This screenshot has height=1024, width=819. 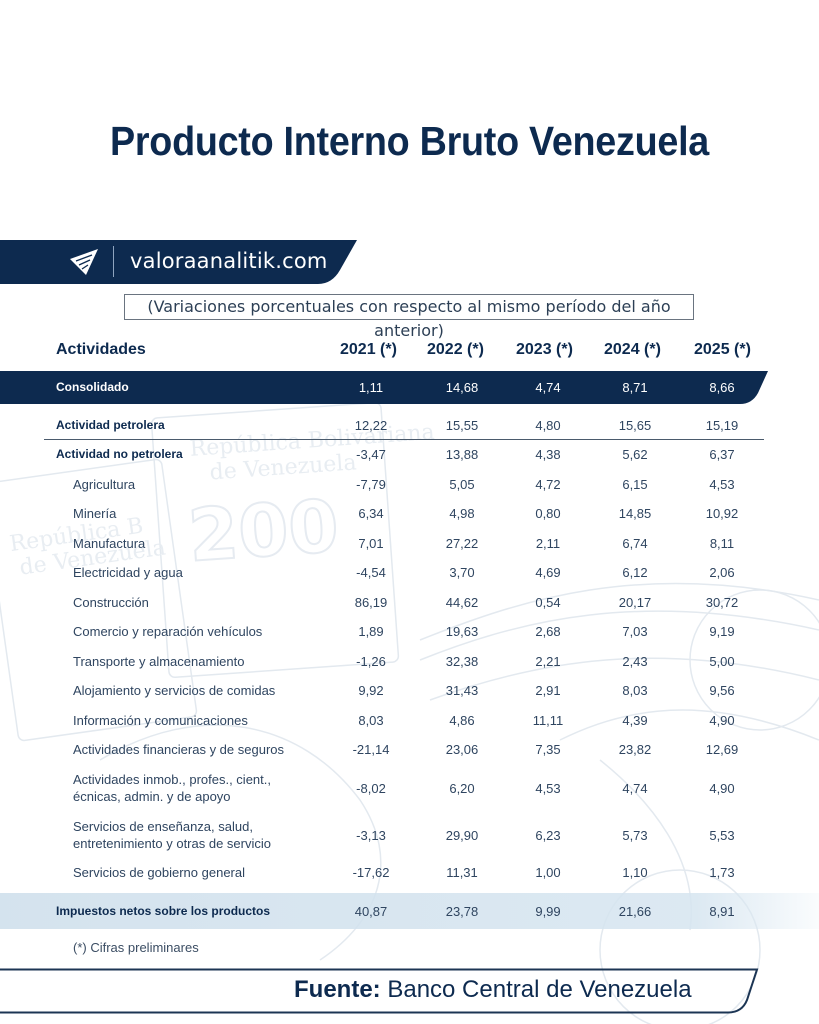 What do you see at coordinates (159, 872) in the screenshot?
I see `row-label: Servicios de gobierno general` at bounding box center [159, 872].